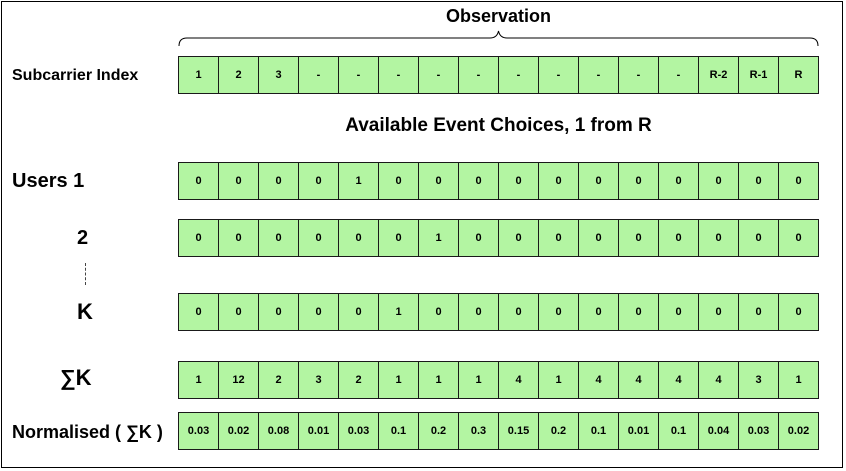 The image size is (846, 471). Describe the element at coordinates (478, 431) in the screenshot. I see `cell: 0.3` at that location.